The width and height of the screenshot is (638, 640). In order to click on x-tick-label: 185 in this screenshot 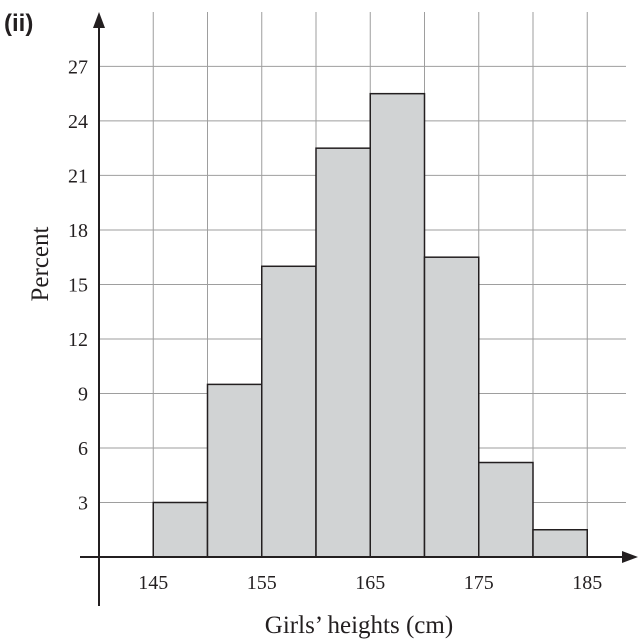, I will do `click(587, 583)`.